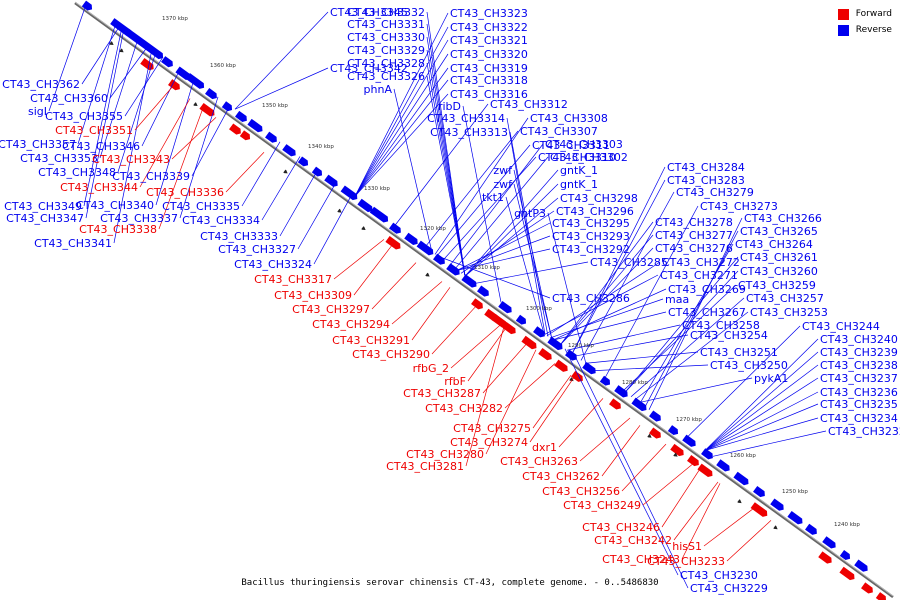  I want to click on reverse-gene-label: CT43_CH3327, so click(257, 249).